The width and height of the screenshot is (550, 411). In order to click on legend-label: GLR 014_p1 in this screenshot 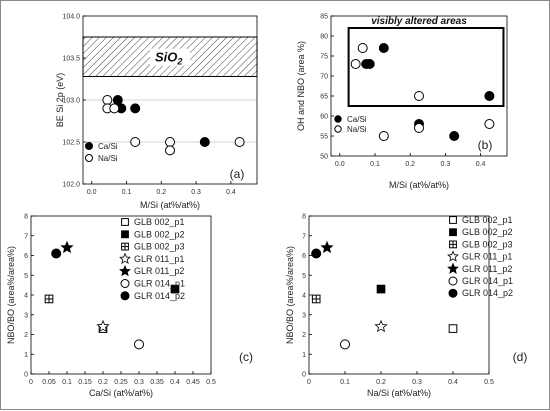, I will do `click(487, 281)`.